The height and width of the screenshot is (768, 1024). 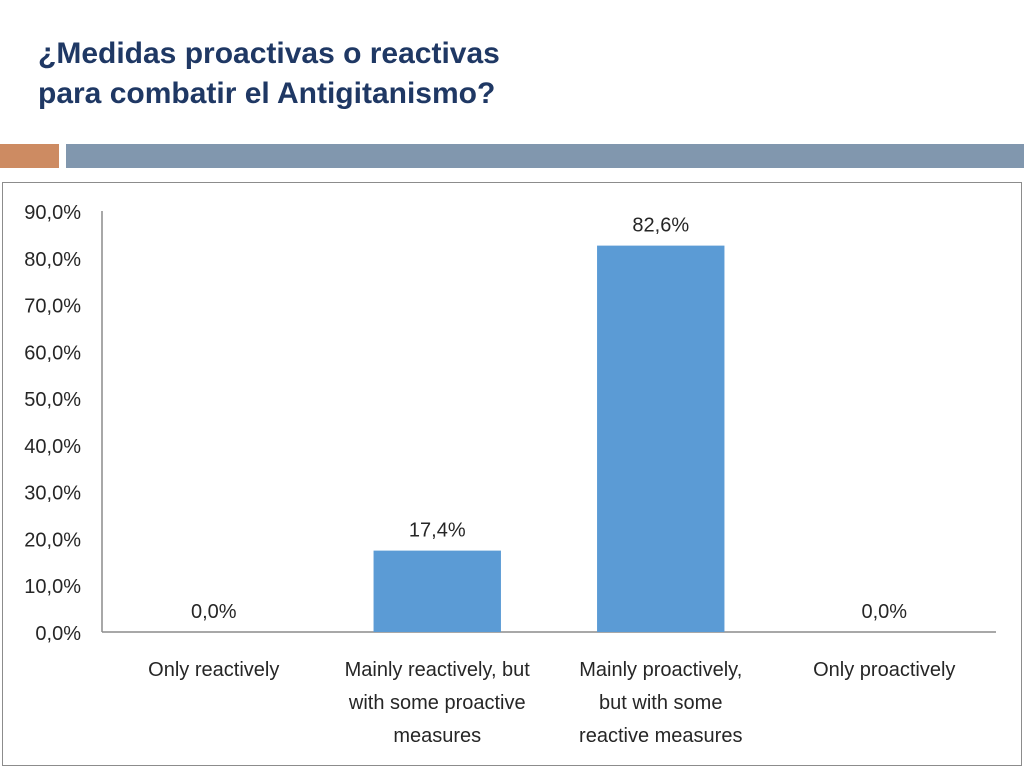 I want to click on y-tick-label: 0,0%, so click(x=58, y=634).